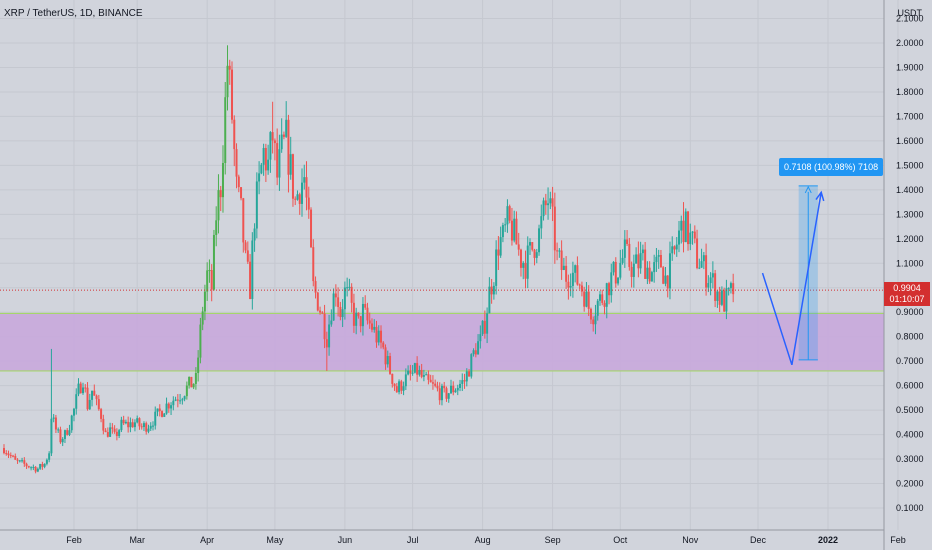 The width and height of the screenshot is (932, 550). I want to click on y-tick-label: 2.1000, so click(910, 19).